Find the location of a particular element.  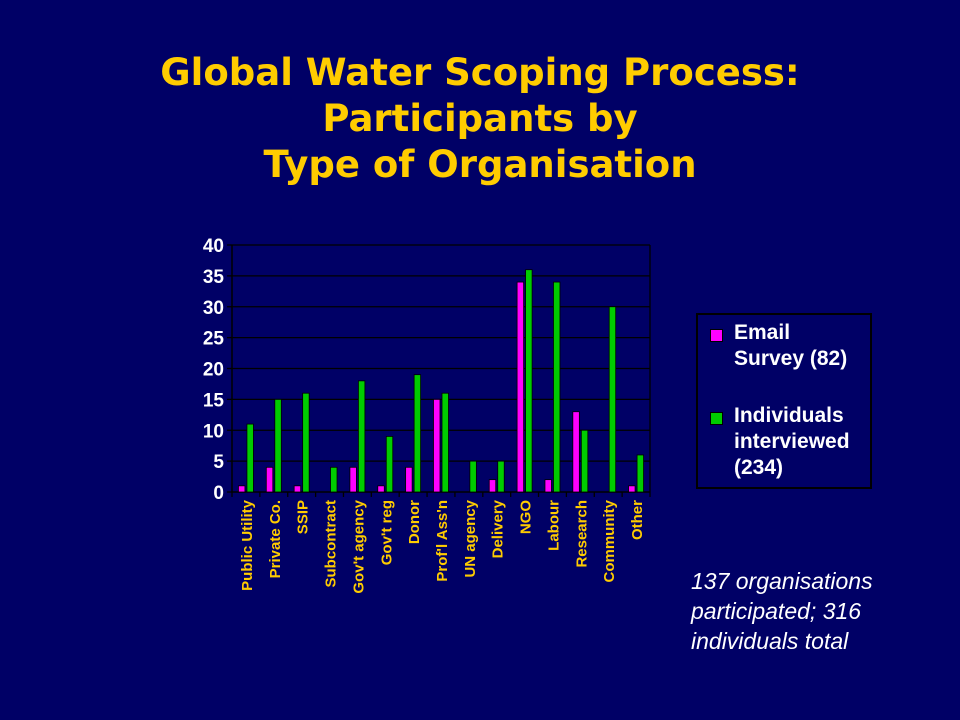

x-category-label: Delivery is located at coordinates (498, 528).